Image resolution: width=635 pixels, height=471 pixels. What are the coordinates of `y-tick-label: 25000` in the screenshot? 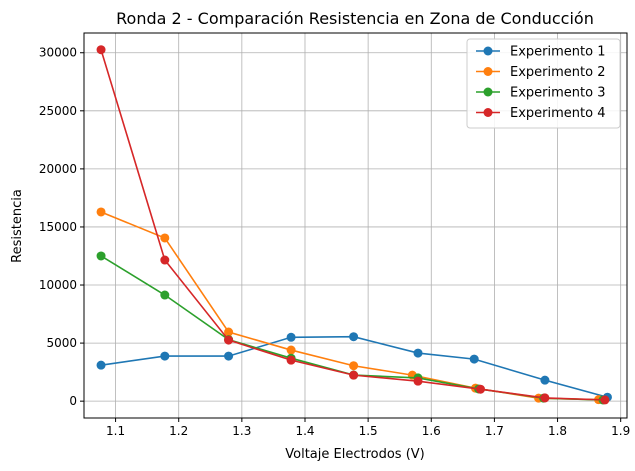 It's located at (58, 111).